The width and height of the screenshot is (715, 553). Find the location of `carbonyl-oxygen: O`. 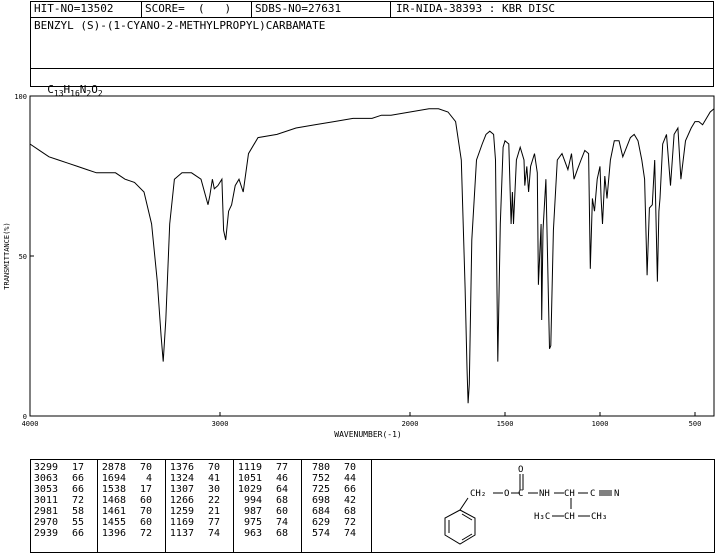

carbonyl-oxygen: O is located at coordinates (520, 470).